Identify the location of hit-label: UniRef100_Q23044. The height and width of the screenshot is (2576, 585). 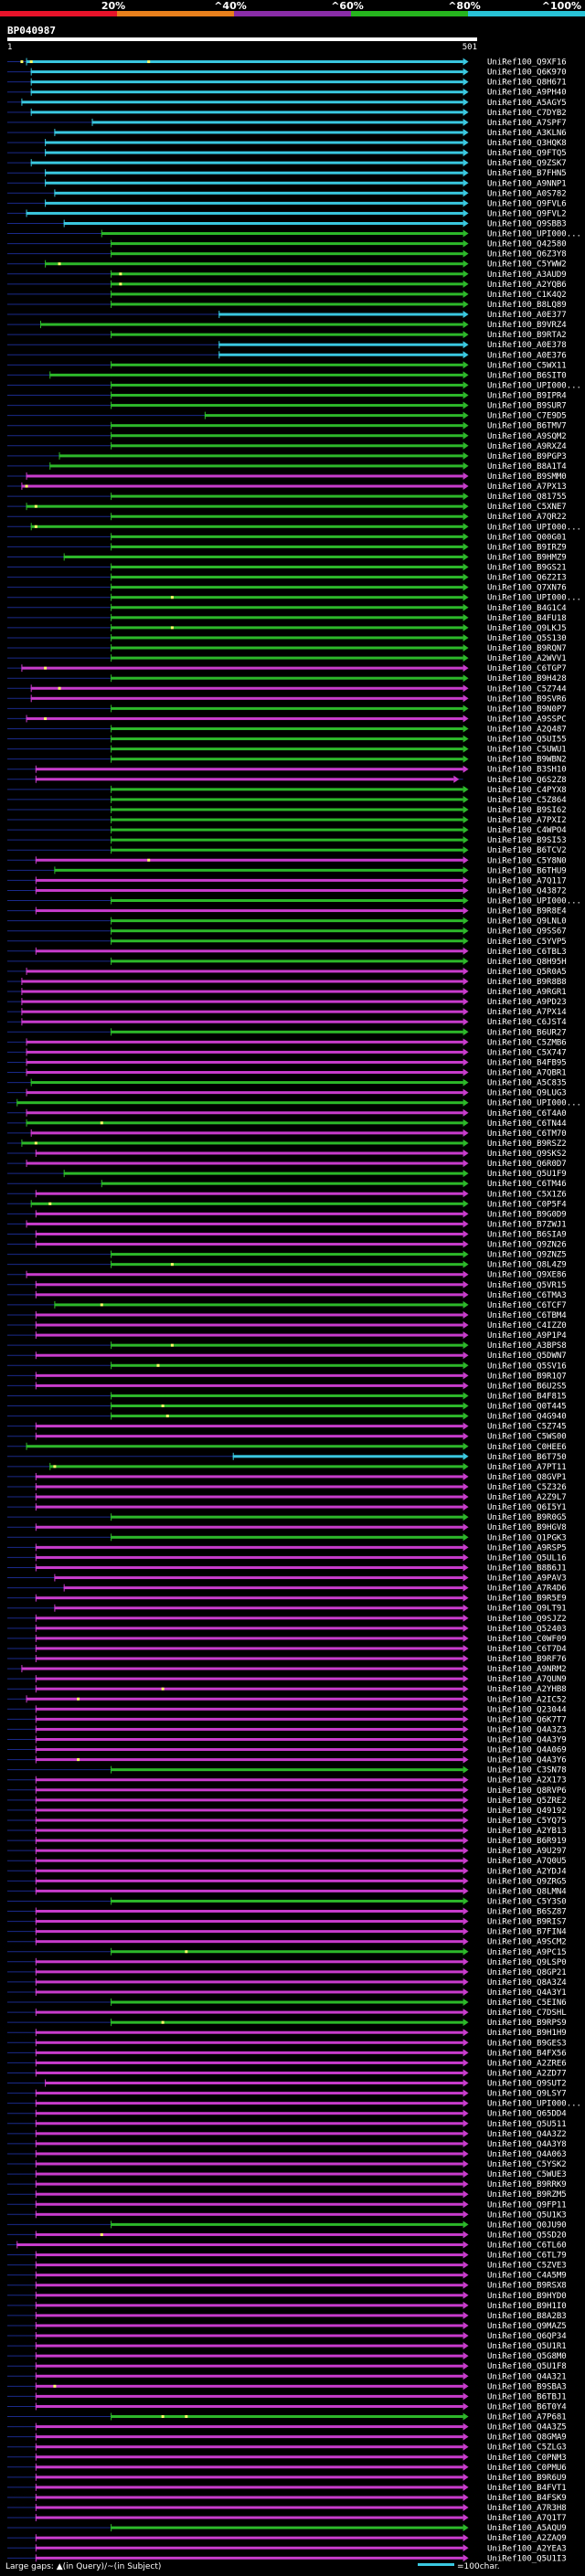
(527, 1709).